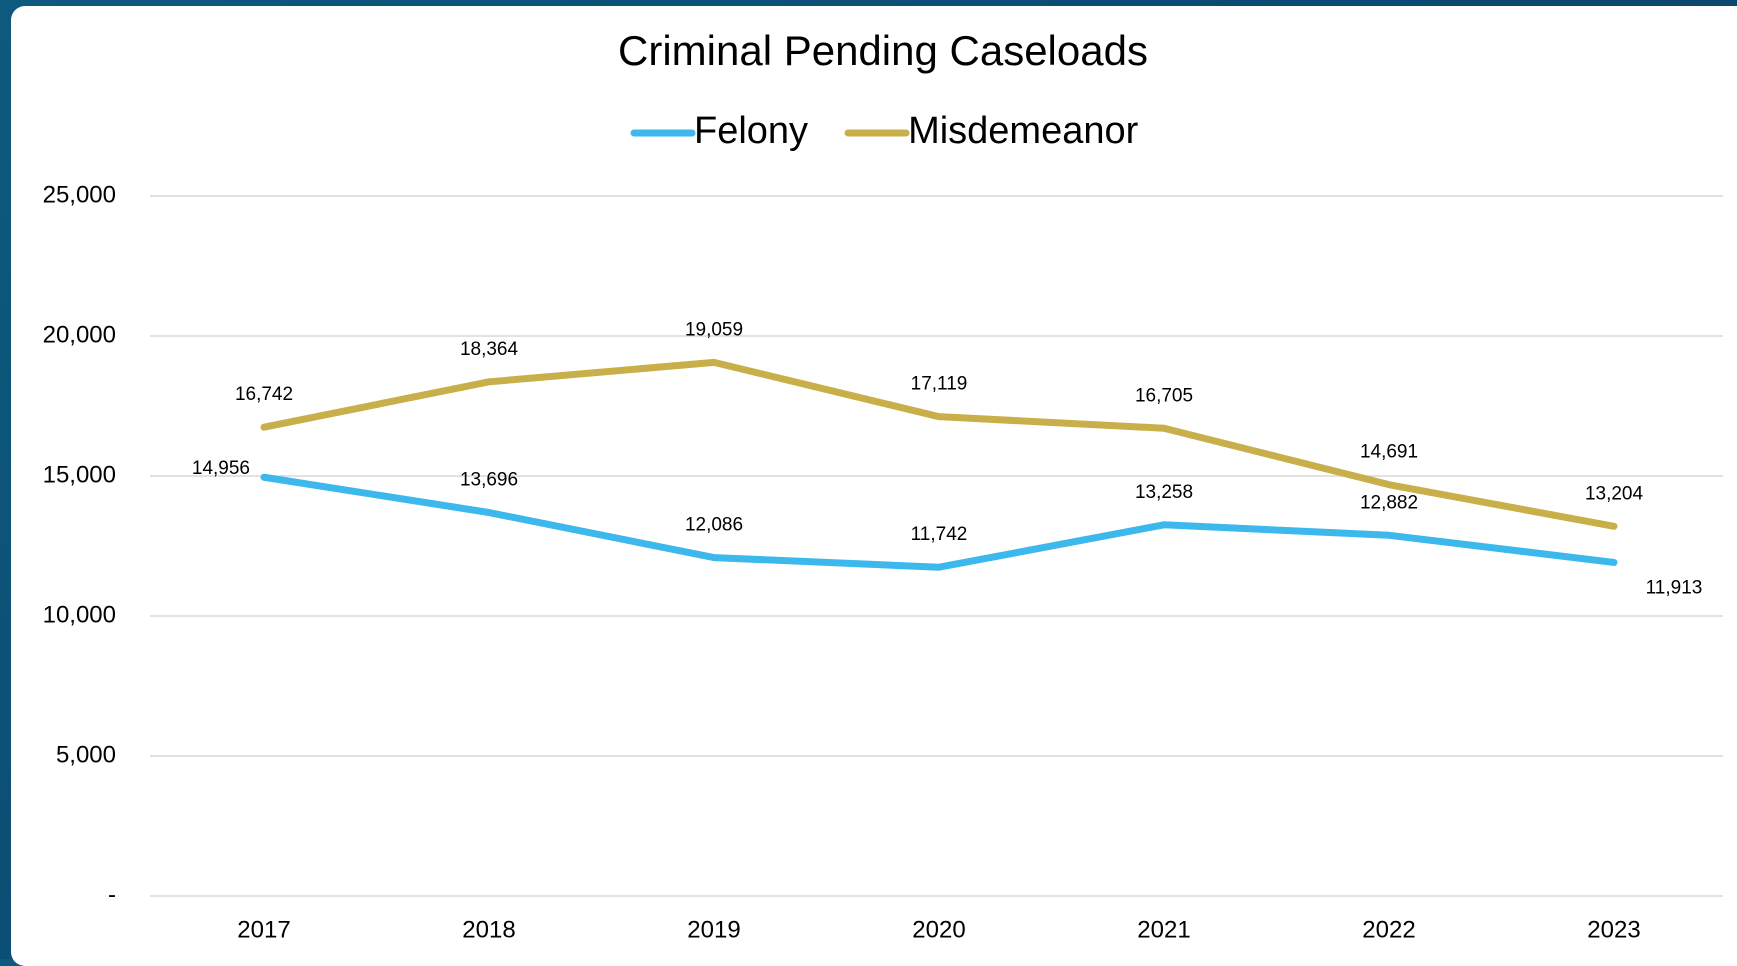 This screenshot has height=966, width=1737. What do you see at coordinates (1023, 131) in the screenshot?
I see `legend-label: Misdemeanor` at bounding box center [1023, 131].